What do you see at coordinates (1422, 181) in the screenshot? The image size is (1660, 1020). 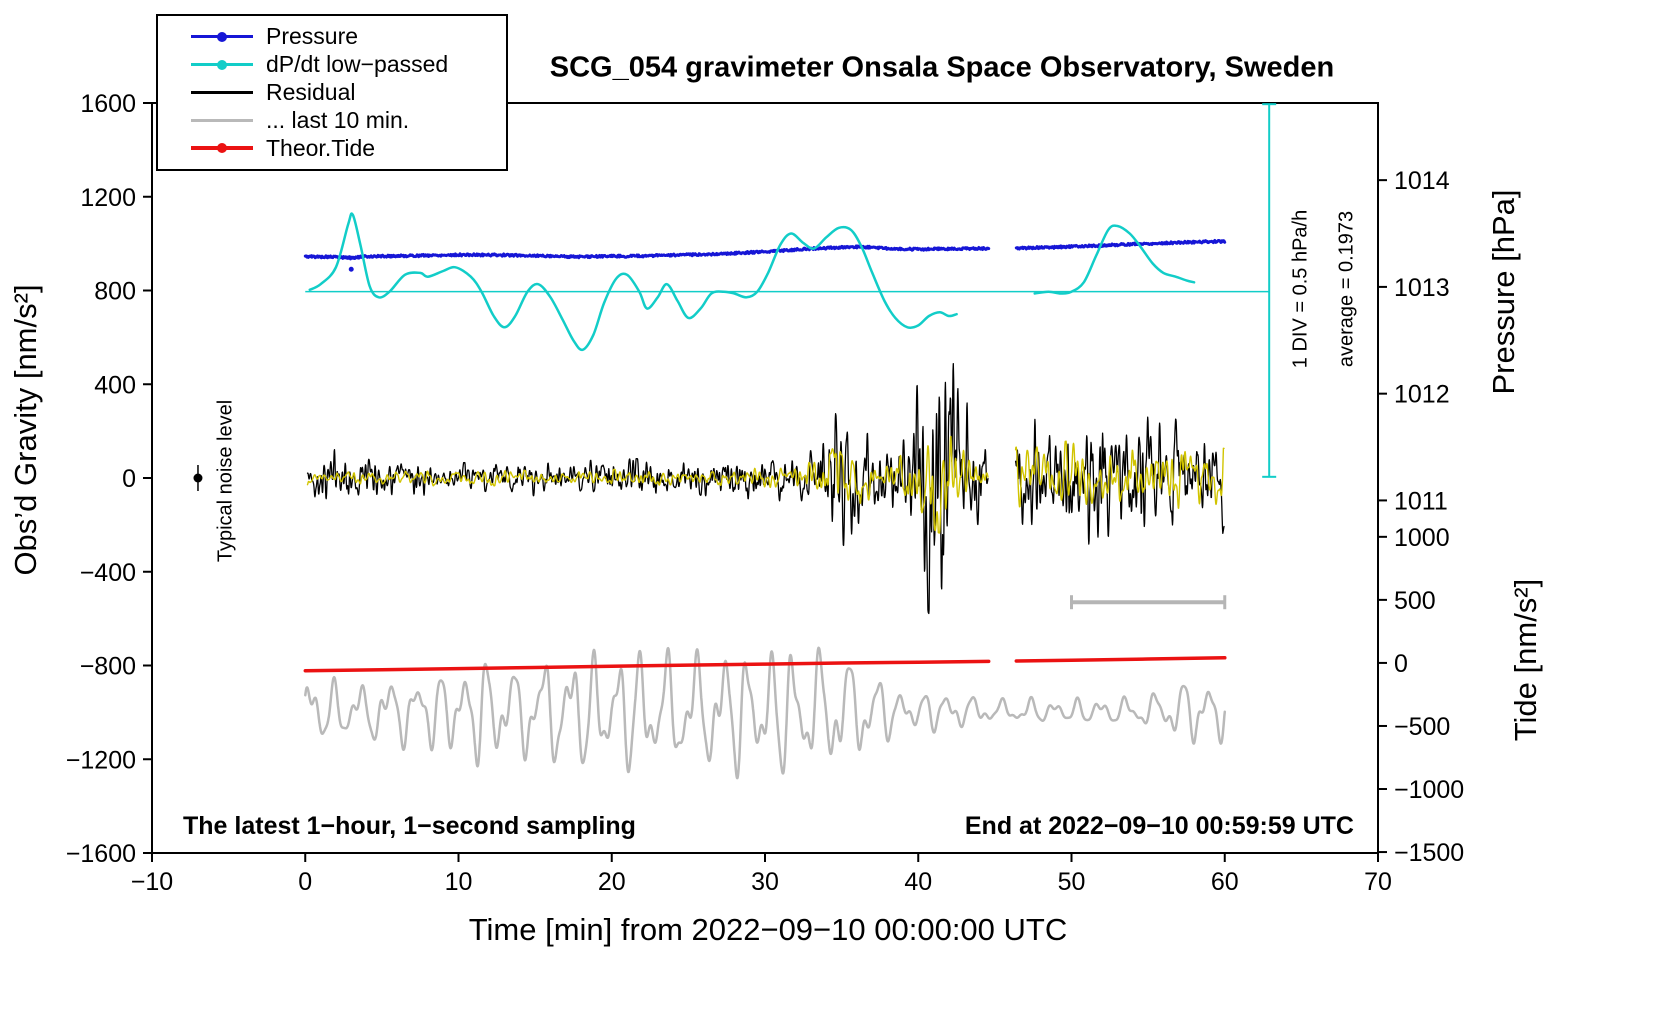 I see `pressure-tick-label: 1014` at bounding box center [1422, 181].